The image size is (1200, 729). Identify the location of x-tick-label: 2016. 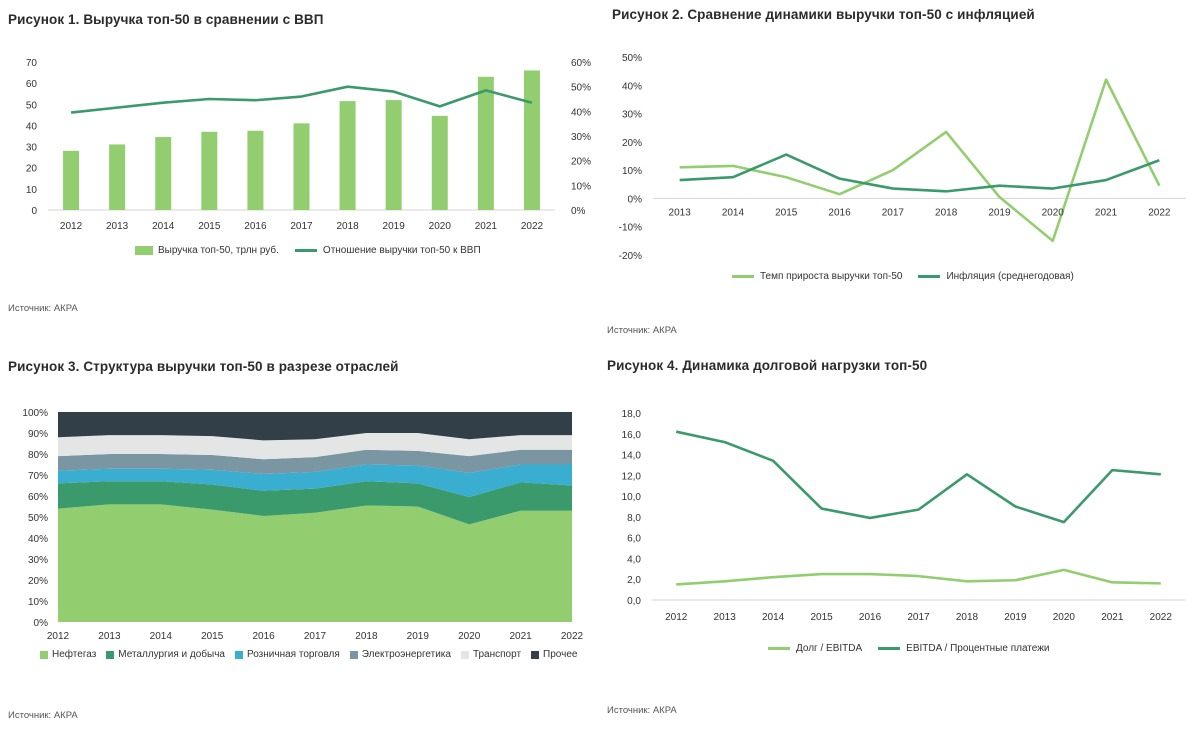
(255, 226).